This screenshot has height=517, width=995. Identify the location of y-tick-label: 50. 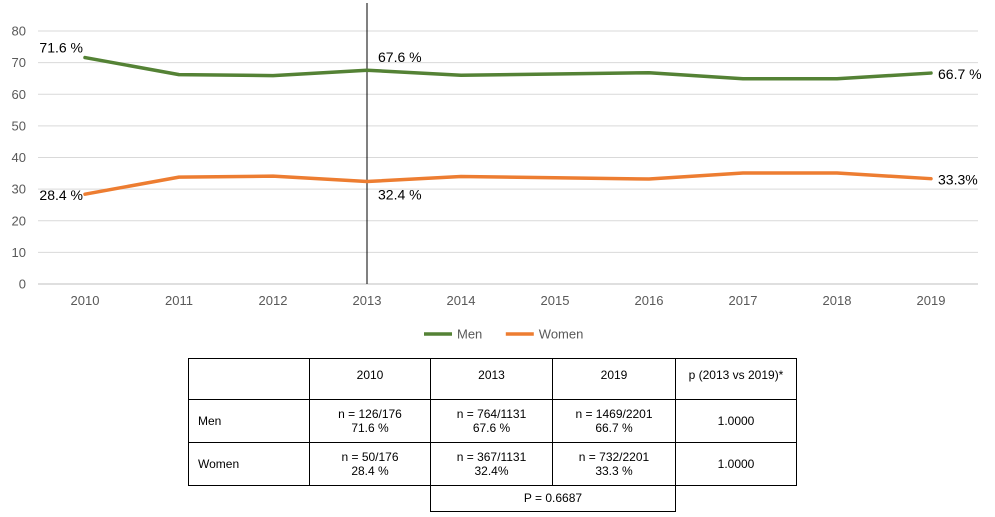
(19, 125).